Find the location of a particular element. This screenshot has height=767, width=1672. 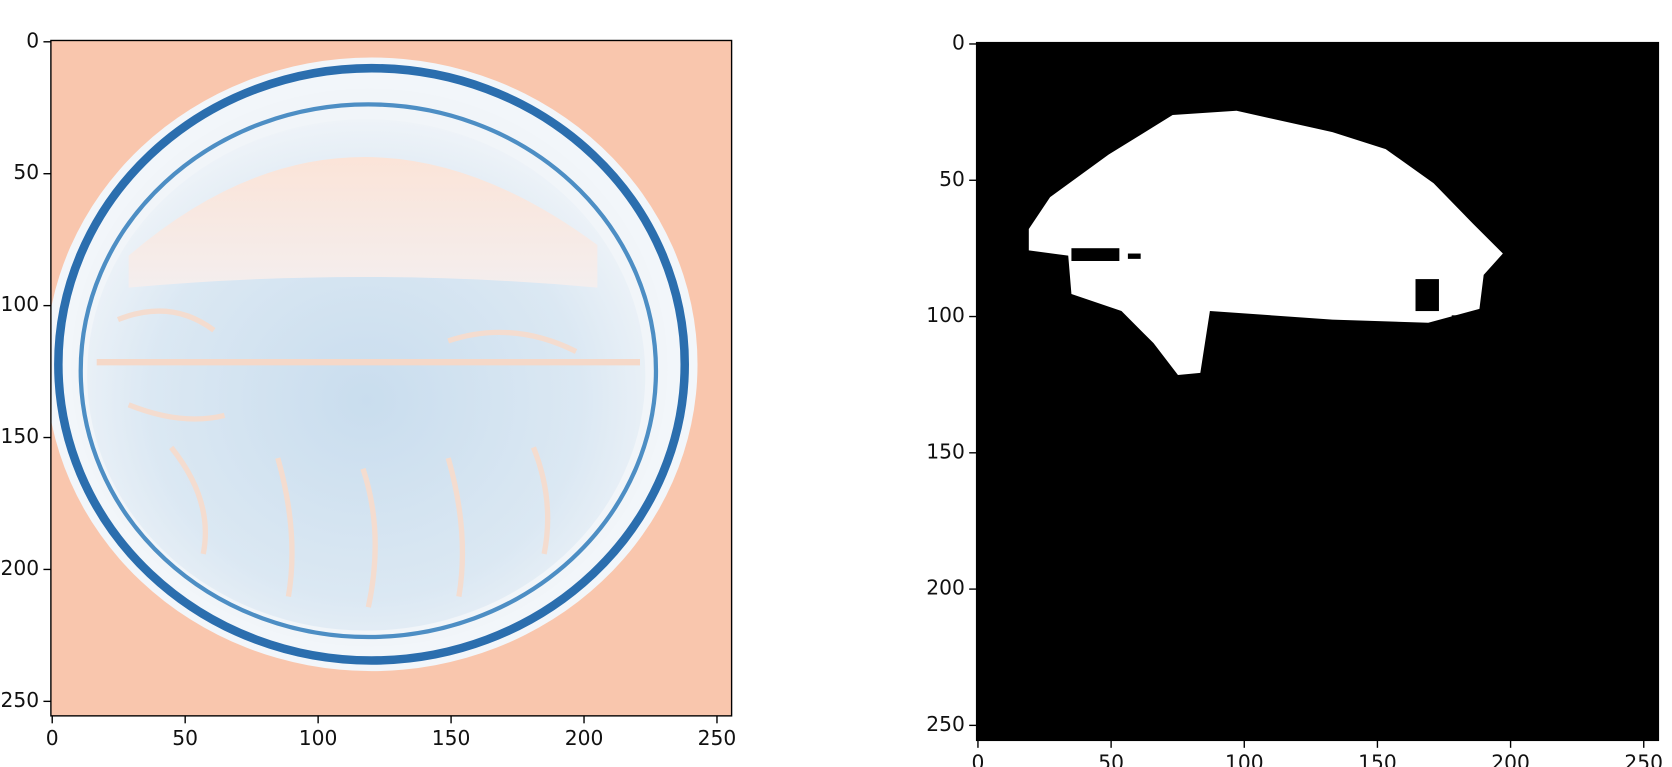

mask-region is located at coordinates (1265, 242).